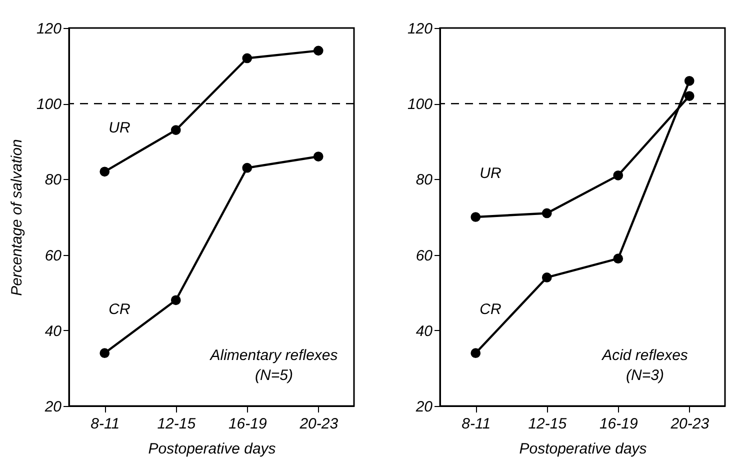 This screenshot has width=754, height=458. What do you see at coordinates (491, 173) in the screenshot?
I see `text: UR` at bounding box center [491, 173].